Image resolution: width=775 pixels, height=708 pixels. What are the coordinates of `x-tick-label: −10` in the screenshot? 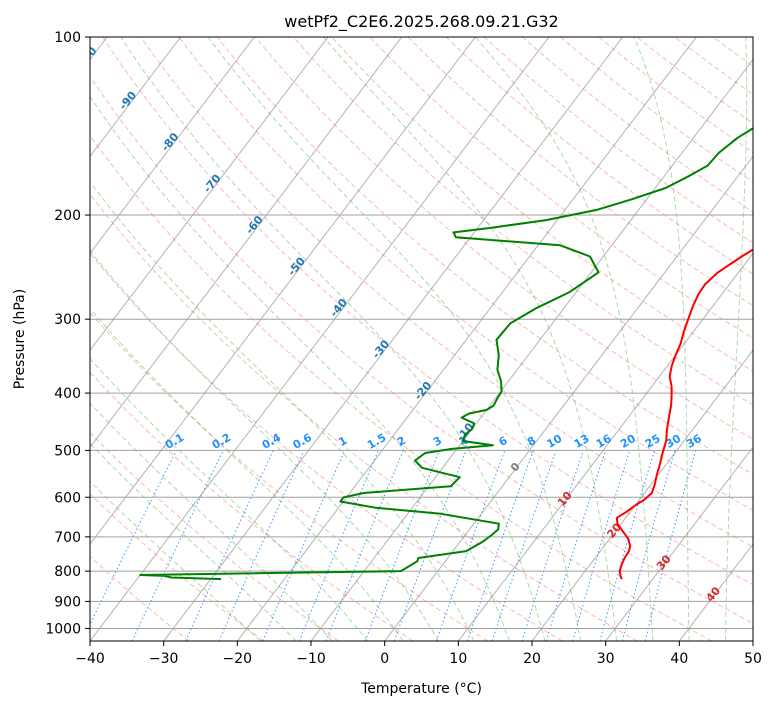 It's located at (311, 659).